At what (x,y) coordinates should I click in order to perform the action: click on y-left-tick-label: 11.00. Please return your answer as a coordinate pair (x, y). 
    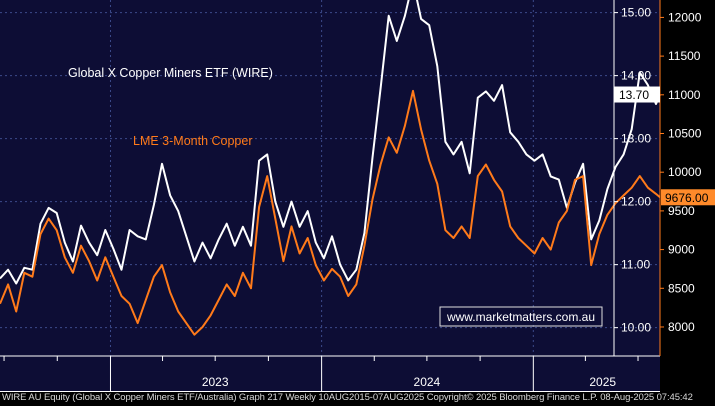
    Looking at the image, I should click on (635, 265).